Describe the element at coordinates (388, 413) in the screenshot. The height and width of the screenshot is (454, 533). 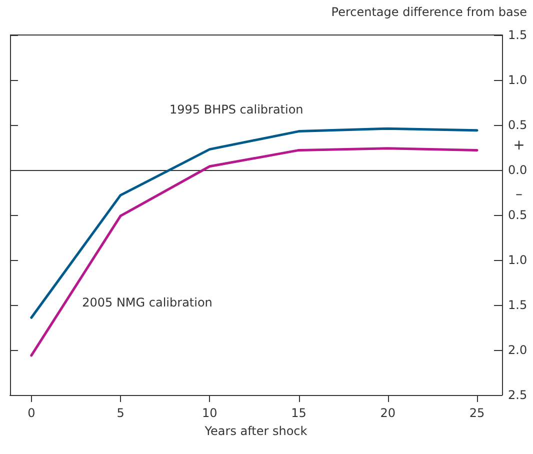
I see `x-tick-label: 20` at that location.